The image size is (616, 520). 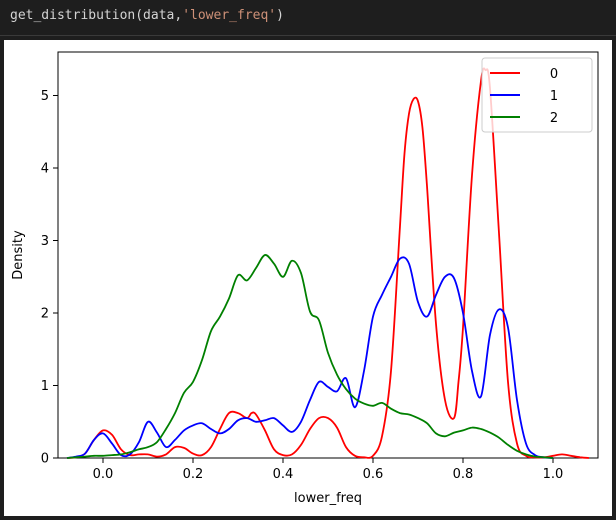 I want to click on x-tick-label: 0.0, so click(x=103, y=474).